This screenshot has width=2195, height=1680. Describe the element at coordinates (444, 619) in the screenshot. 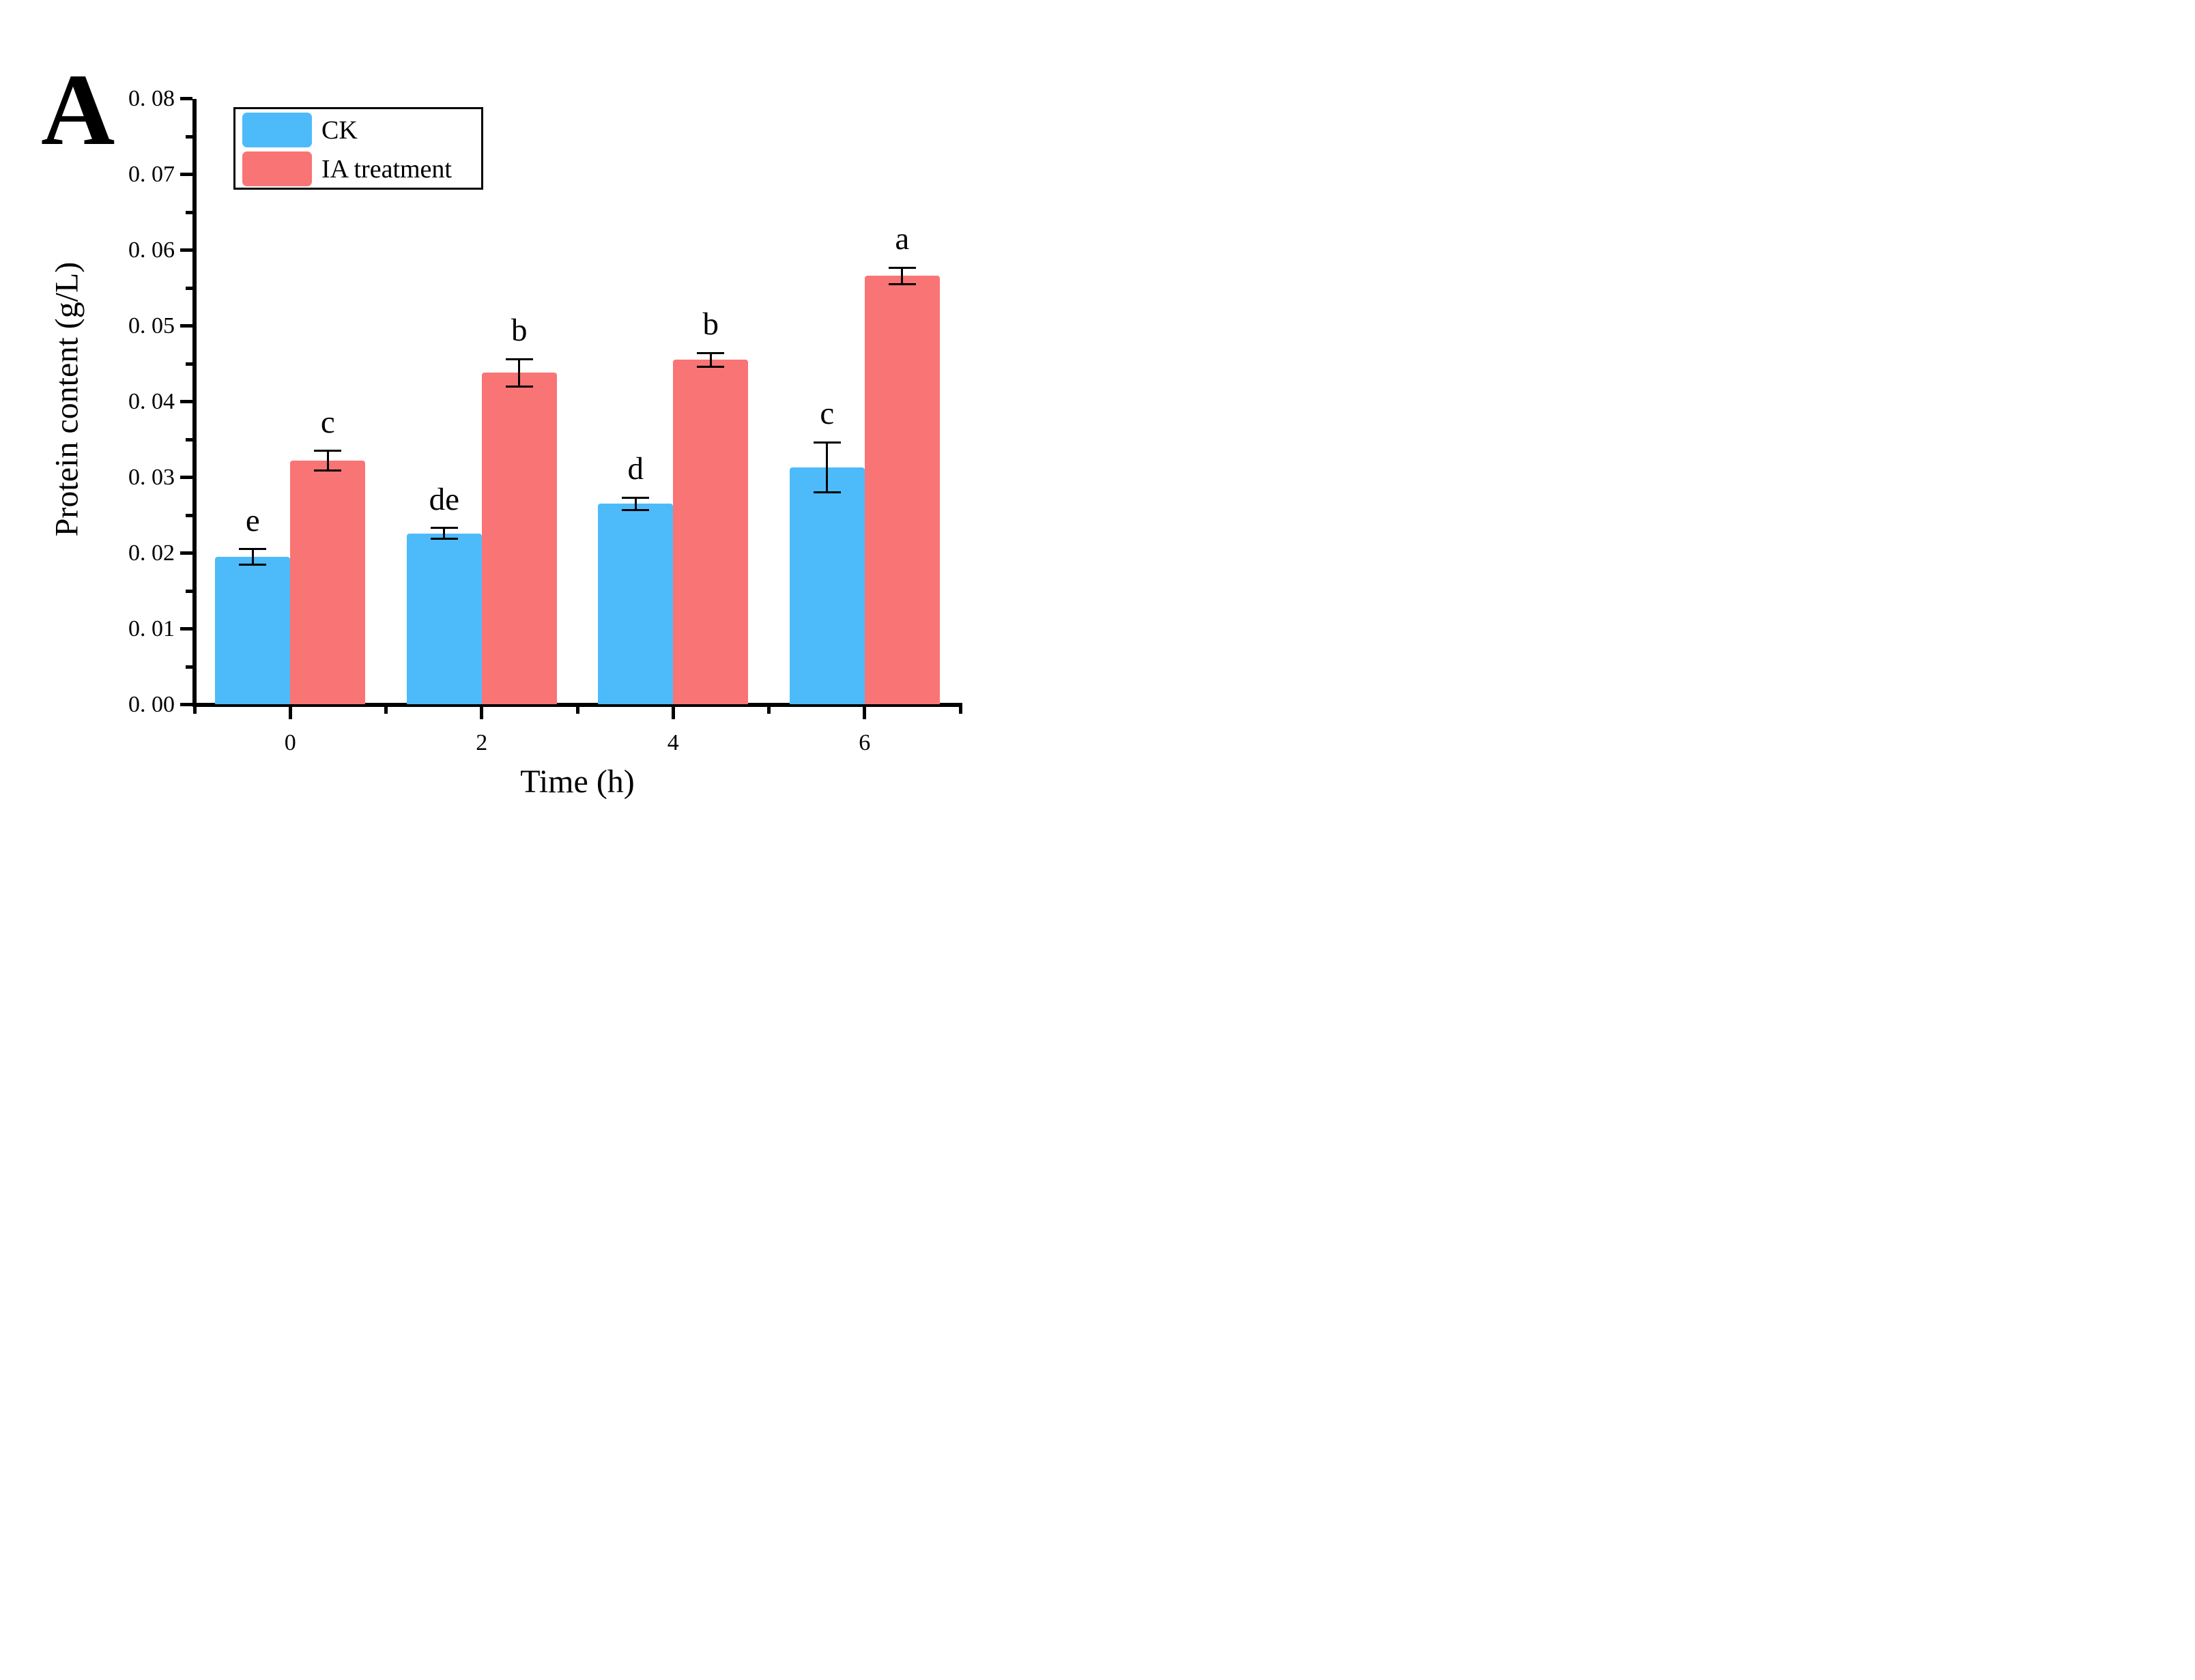

I see `ck-bar-2h` at that location.